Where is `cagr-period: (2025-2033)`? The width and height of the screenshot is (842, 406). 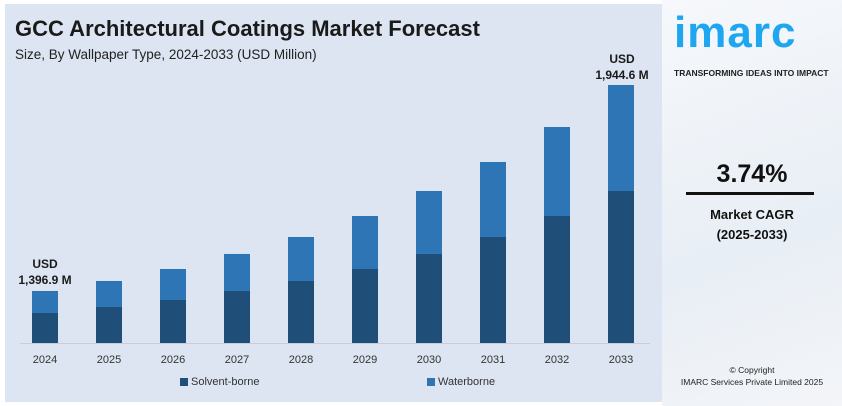 cagr-period: (2025-2033) is located at coordinates (752, 234).